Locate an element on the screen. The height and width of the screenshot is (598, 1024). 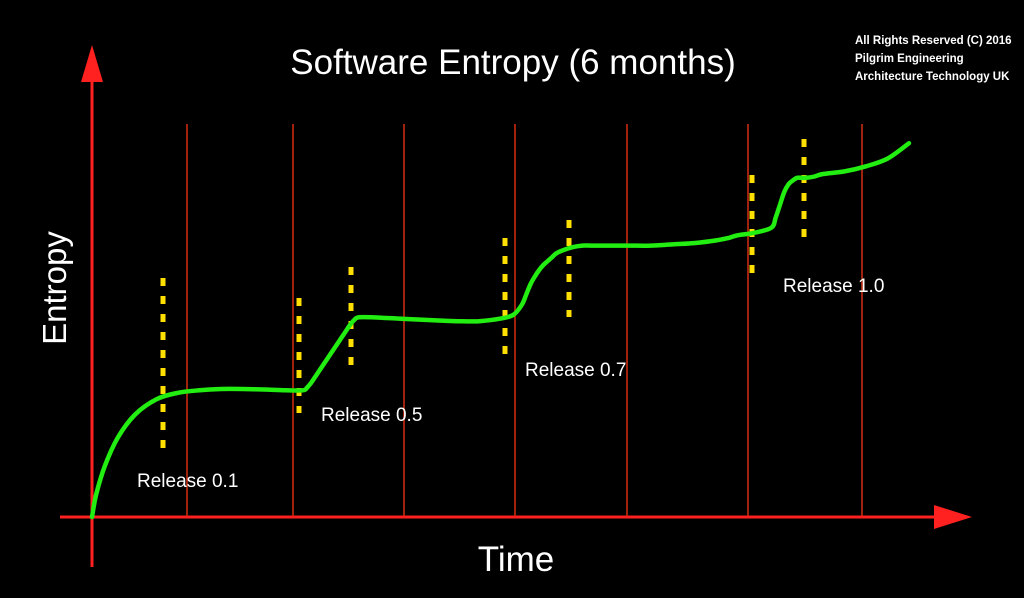
y-axis-label: Entropy is located at coordinates (54, 288).